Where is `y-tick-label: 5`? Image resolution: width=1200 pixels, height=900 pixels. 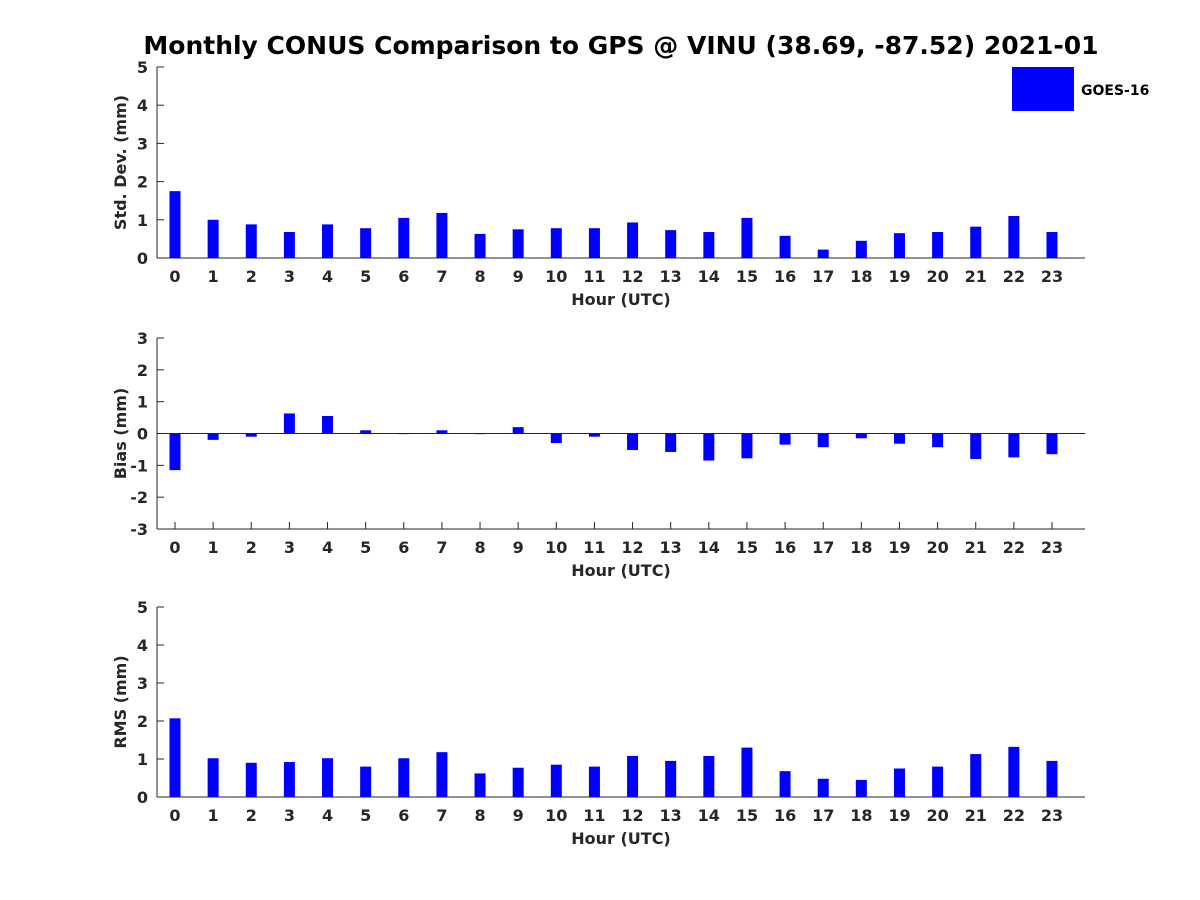 y-tick-label: 5 is located at coordinates (142, 607).